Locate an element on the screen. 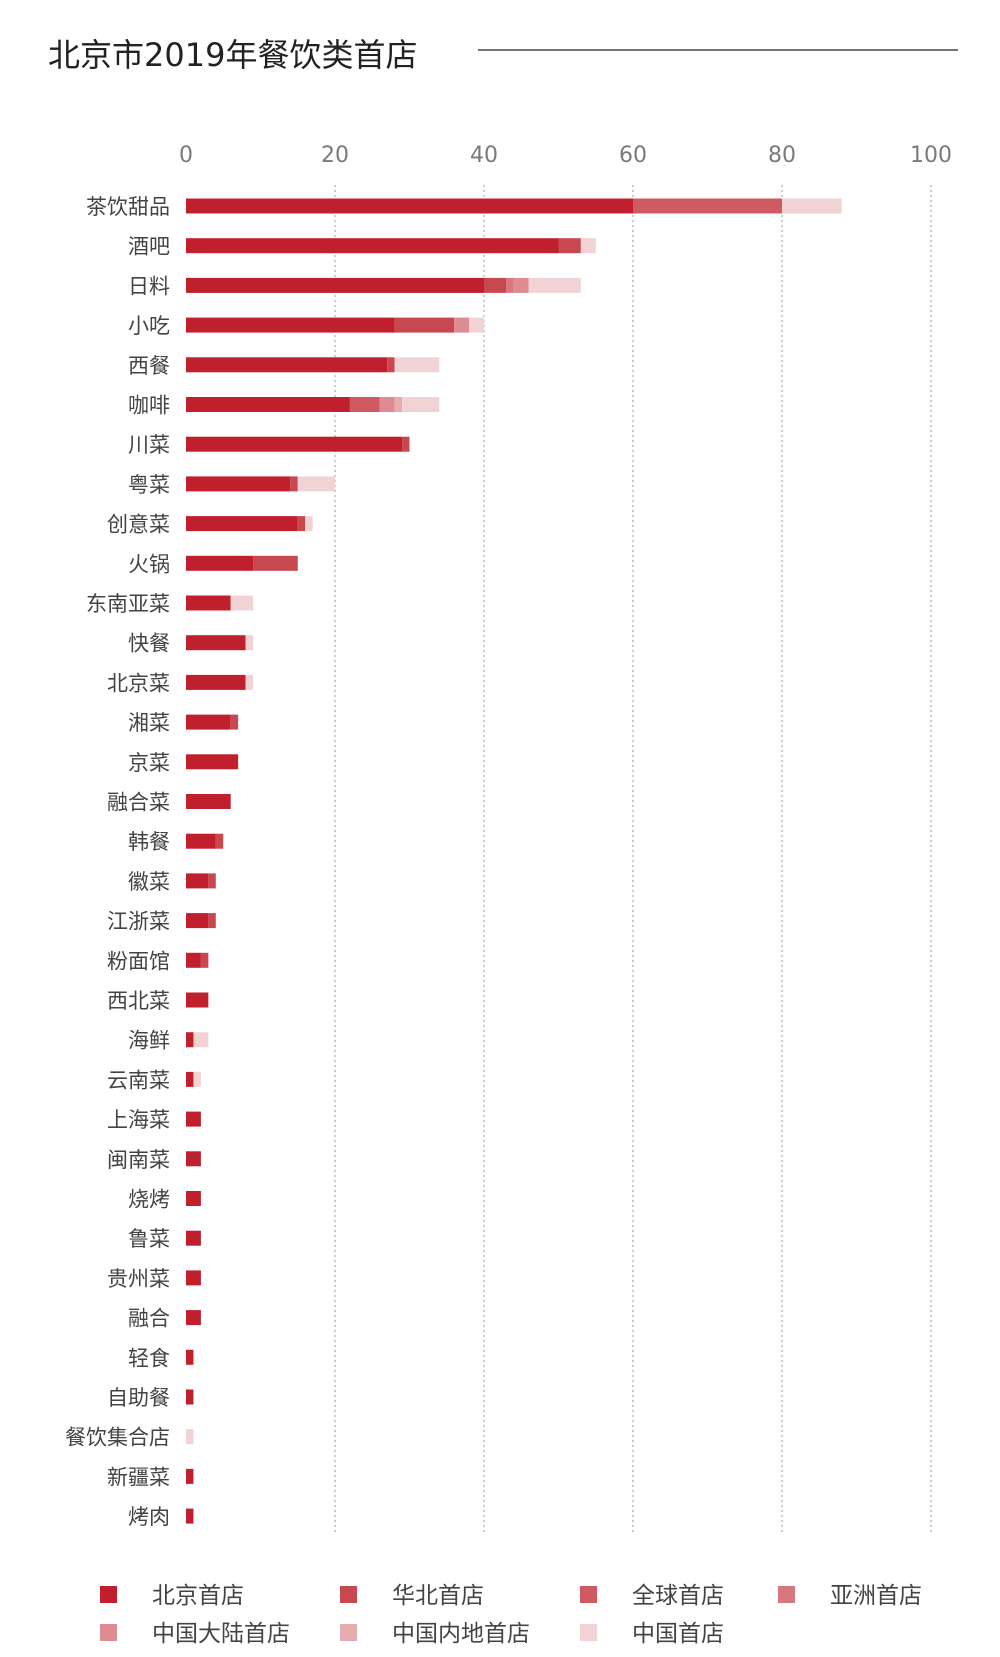 This screenshot has width=1000, height=1657. category-label: 烧烤 is located at coordinates (149, 1200).